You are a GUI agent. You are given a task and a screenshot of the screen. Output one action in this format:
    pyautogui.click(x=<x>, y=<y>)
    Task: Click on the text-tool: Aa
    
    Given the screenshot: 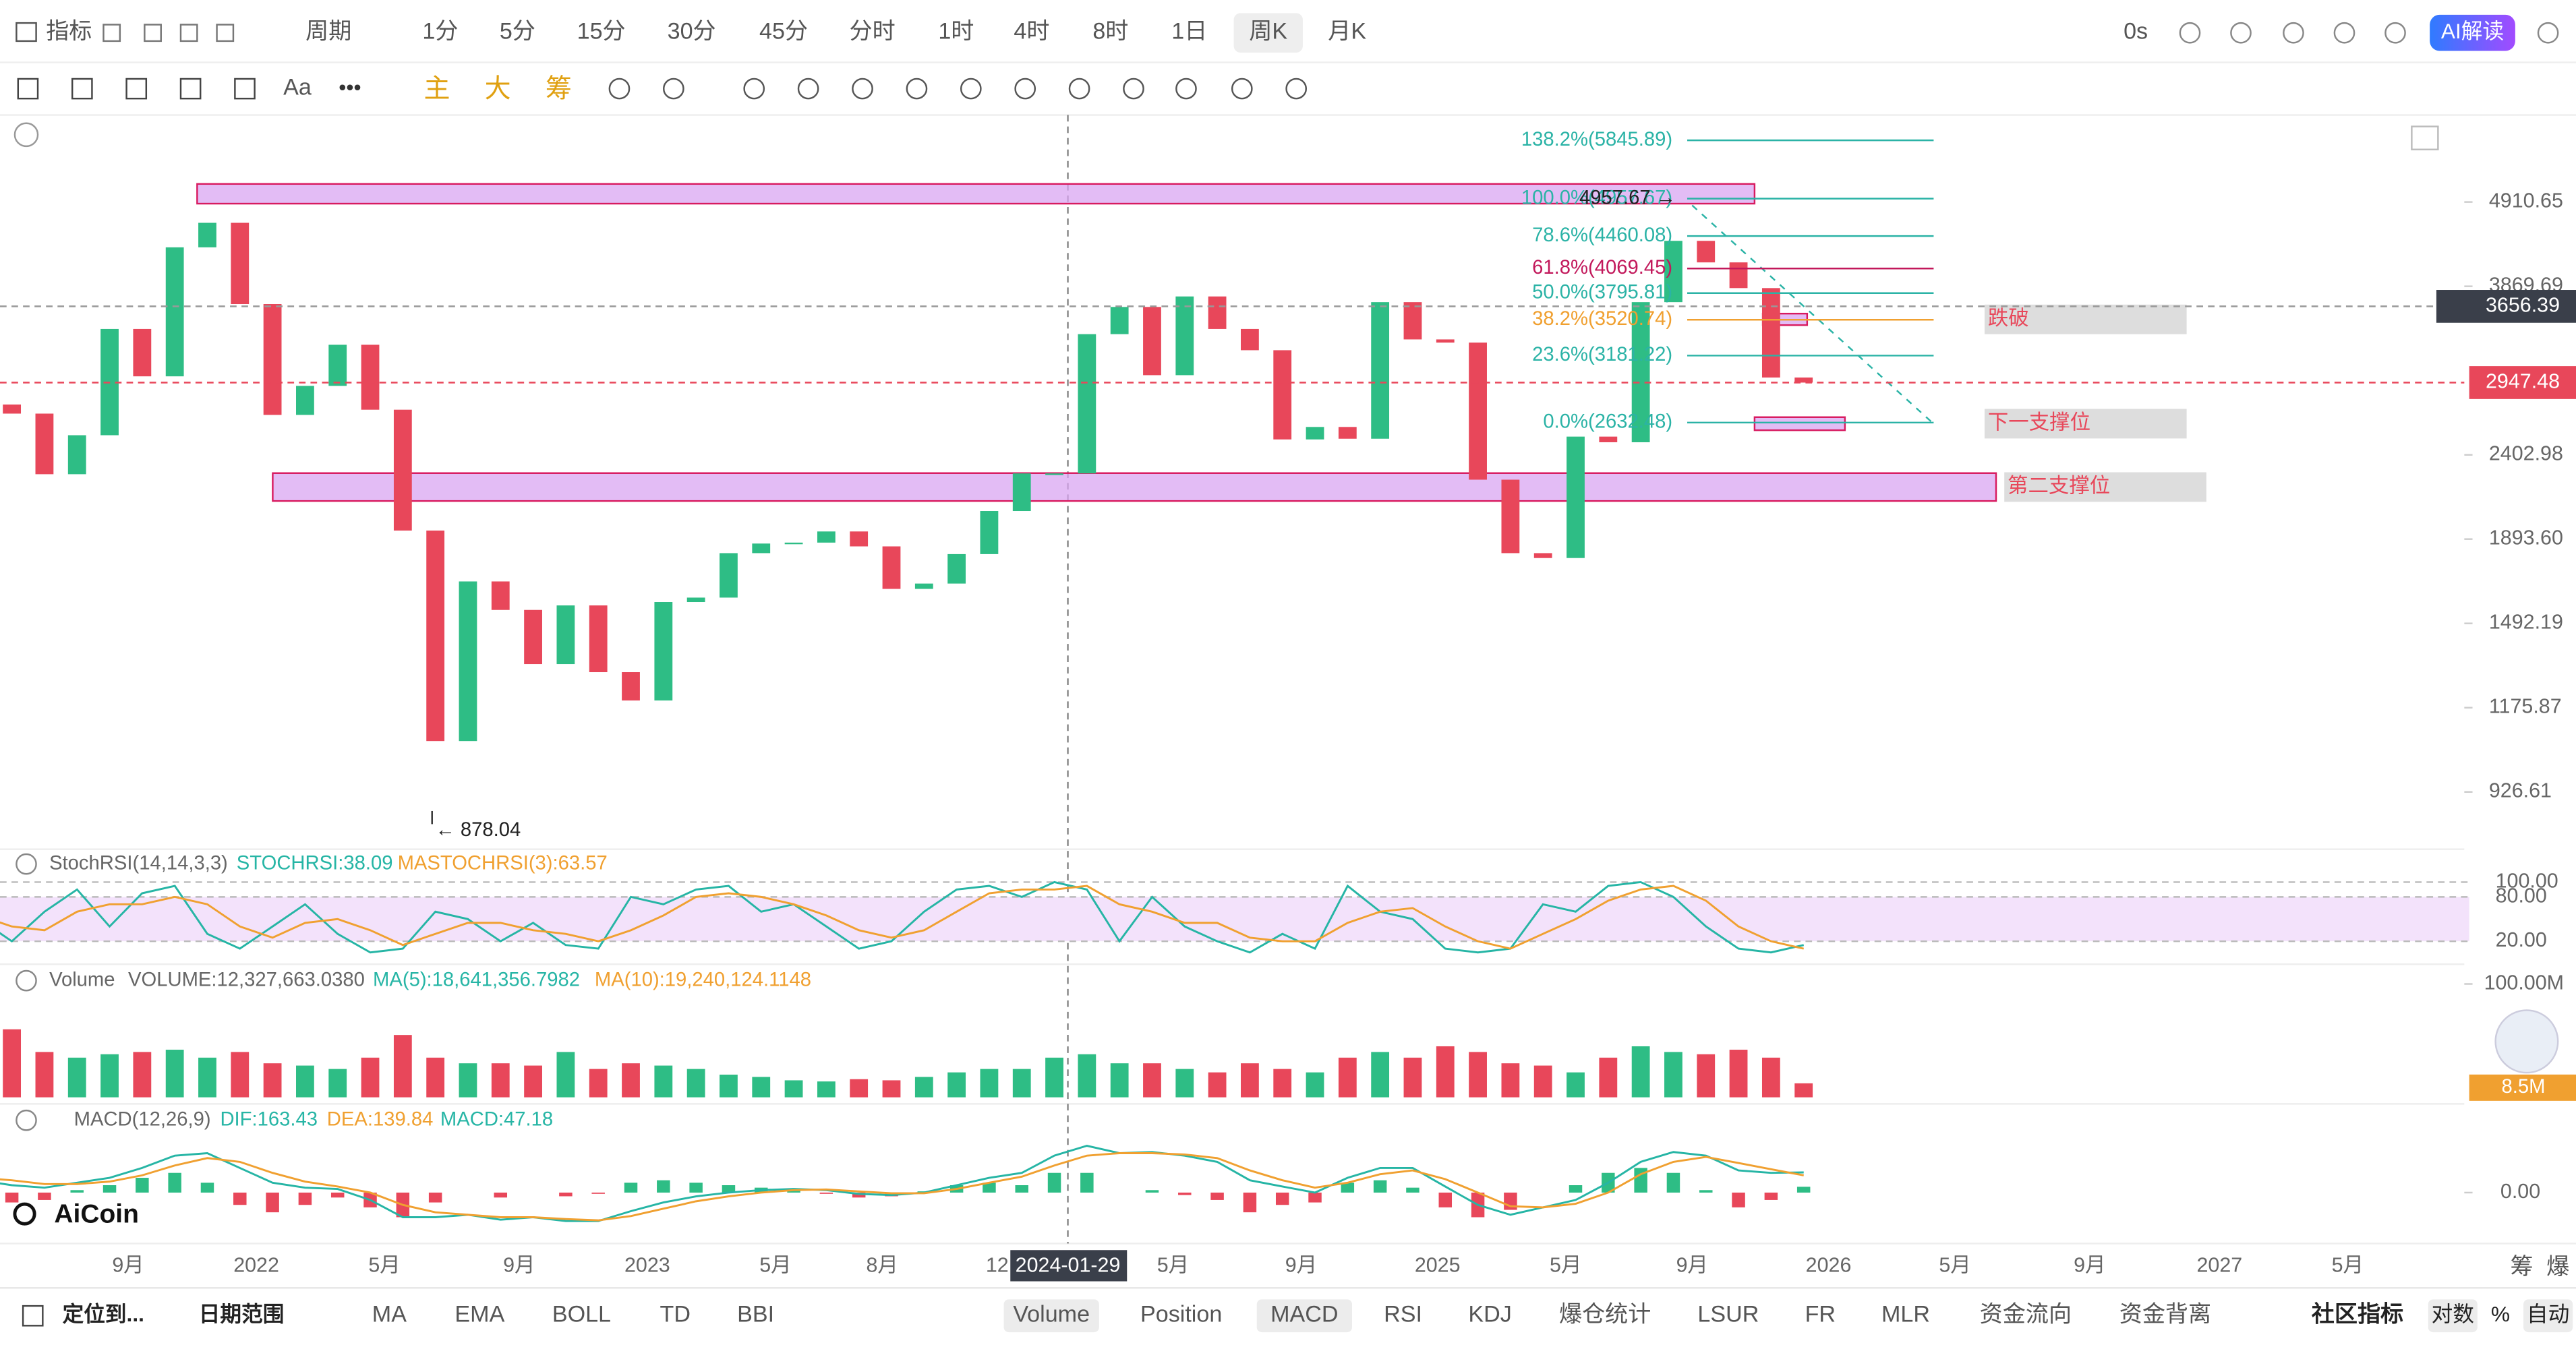 What is the action you would take?
    pyautogui.click(x=297, y=87)
    